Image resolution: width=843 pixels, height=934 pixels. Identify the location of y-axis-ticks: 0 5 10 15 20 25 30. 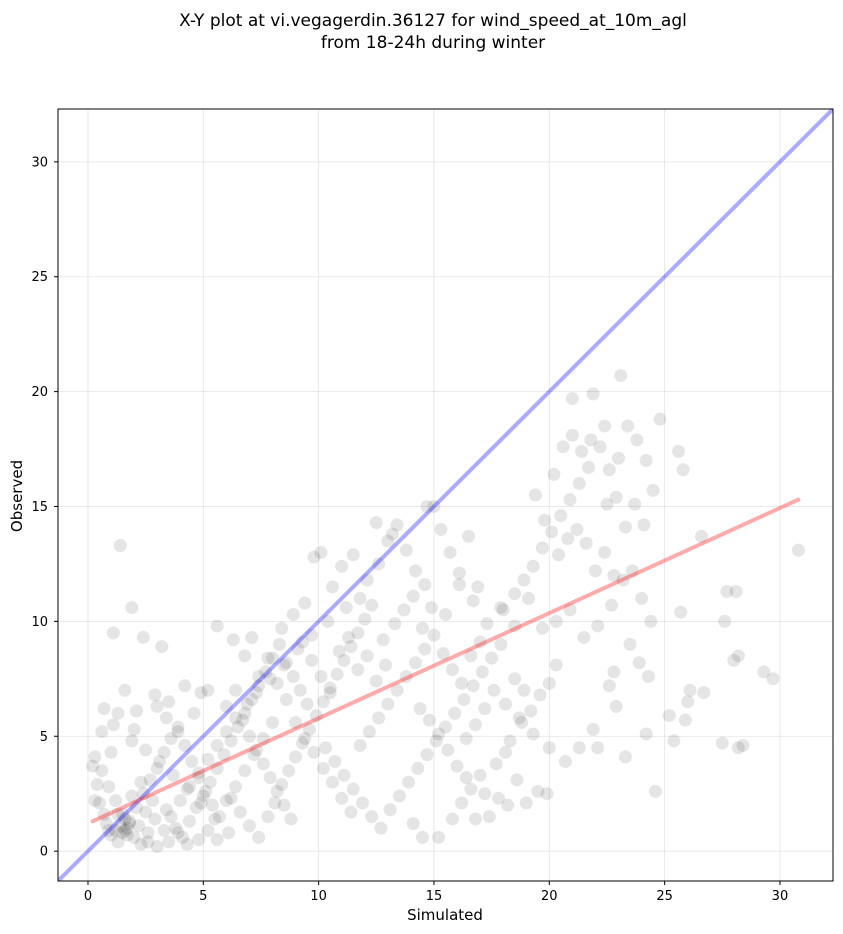
(44, 507).